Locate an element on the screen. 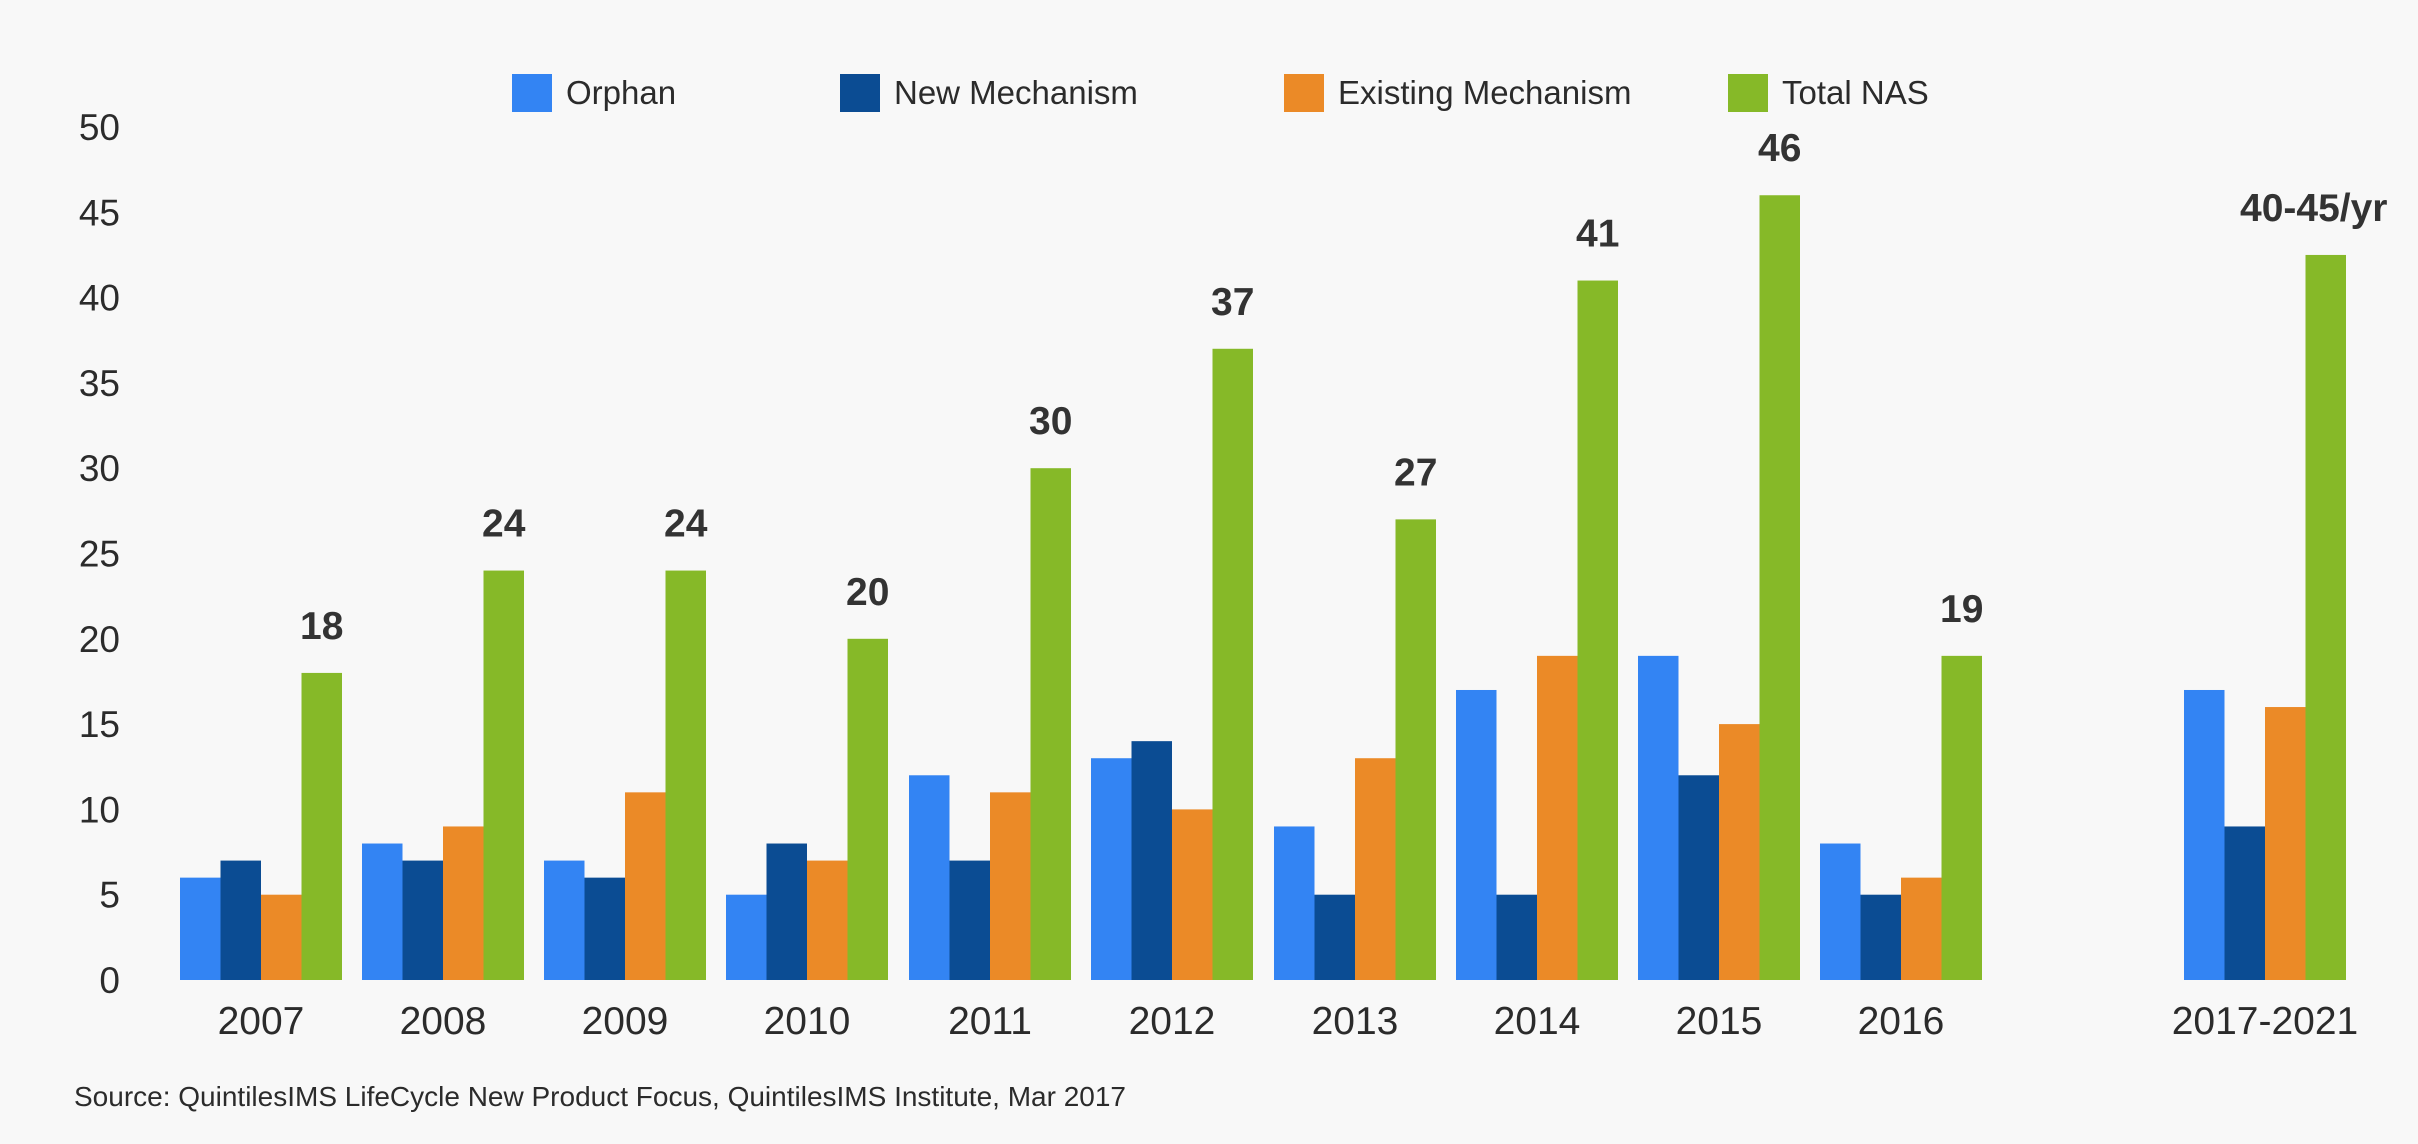 The height and width of the screenshot is (1144, 2418). legend-item-new-mechanism: New Mechanism is located at coordinates (989, 93).